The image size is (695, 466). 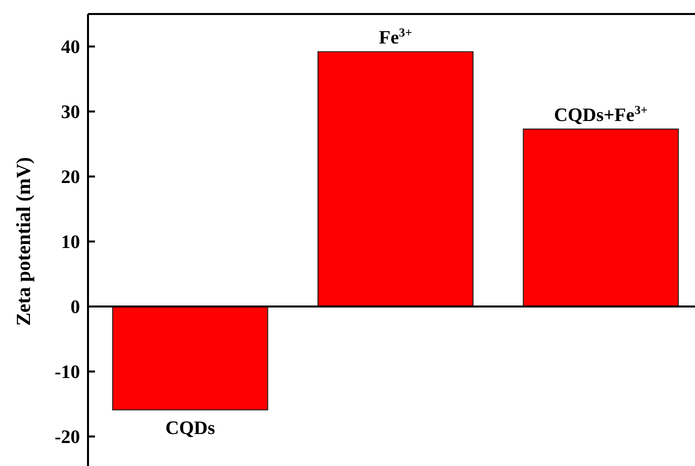 What do you see at coordinates (67, 373) in the screenshot?
I see `y-tick-label: -10` at bounding box center [67, 373].